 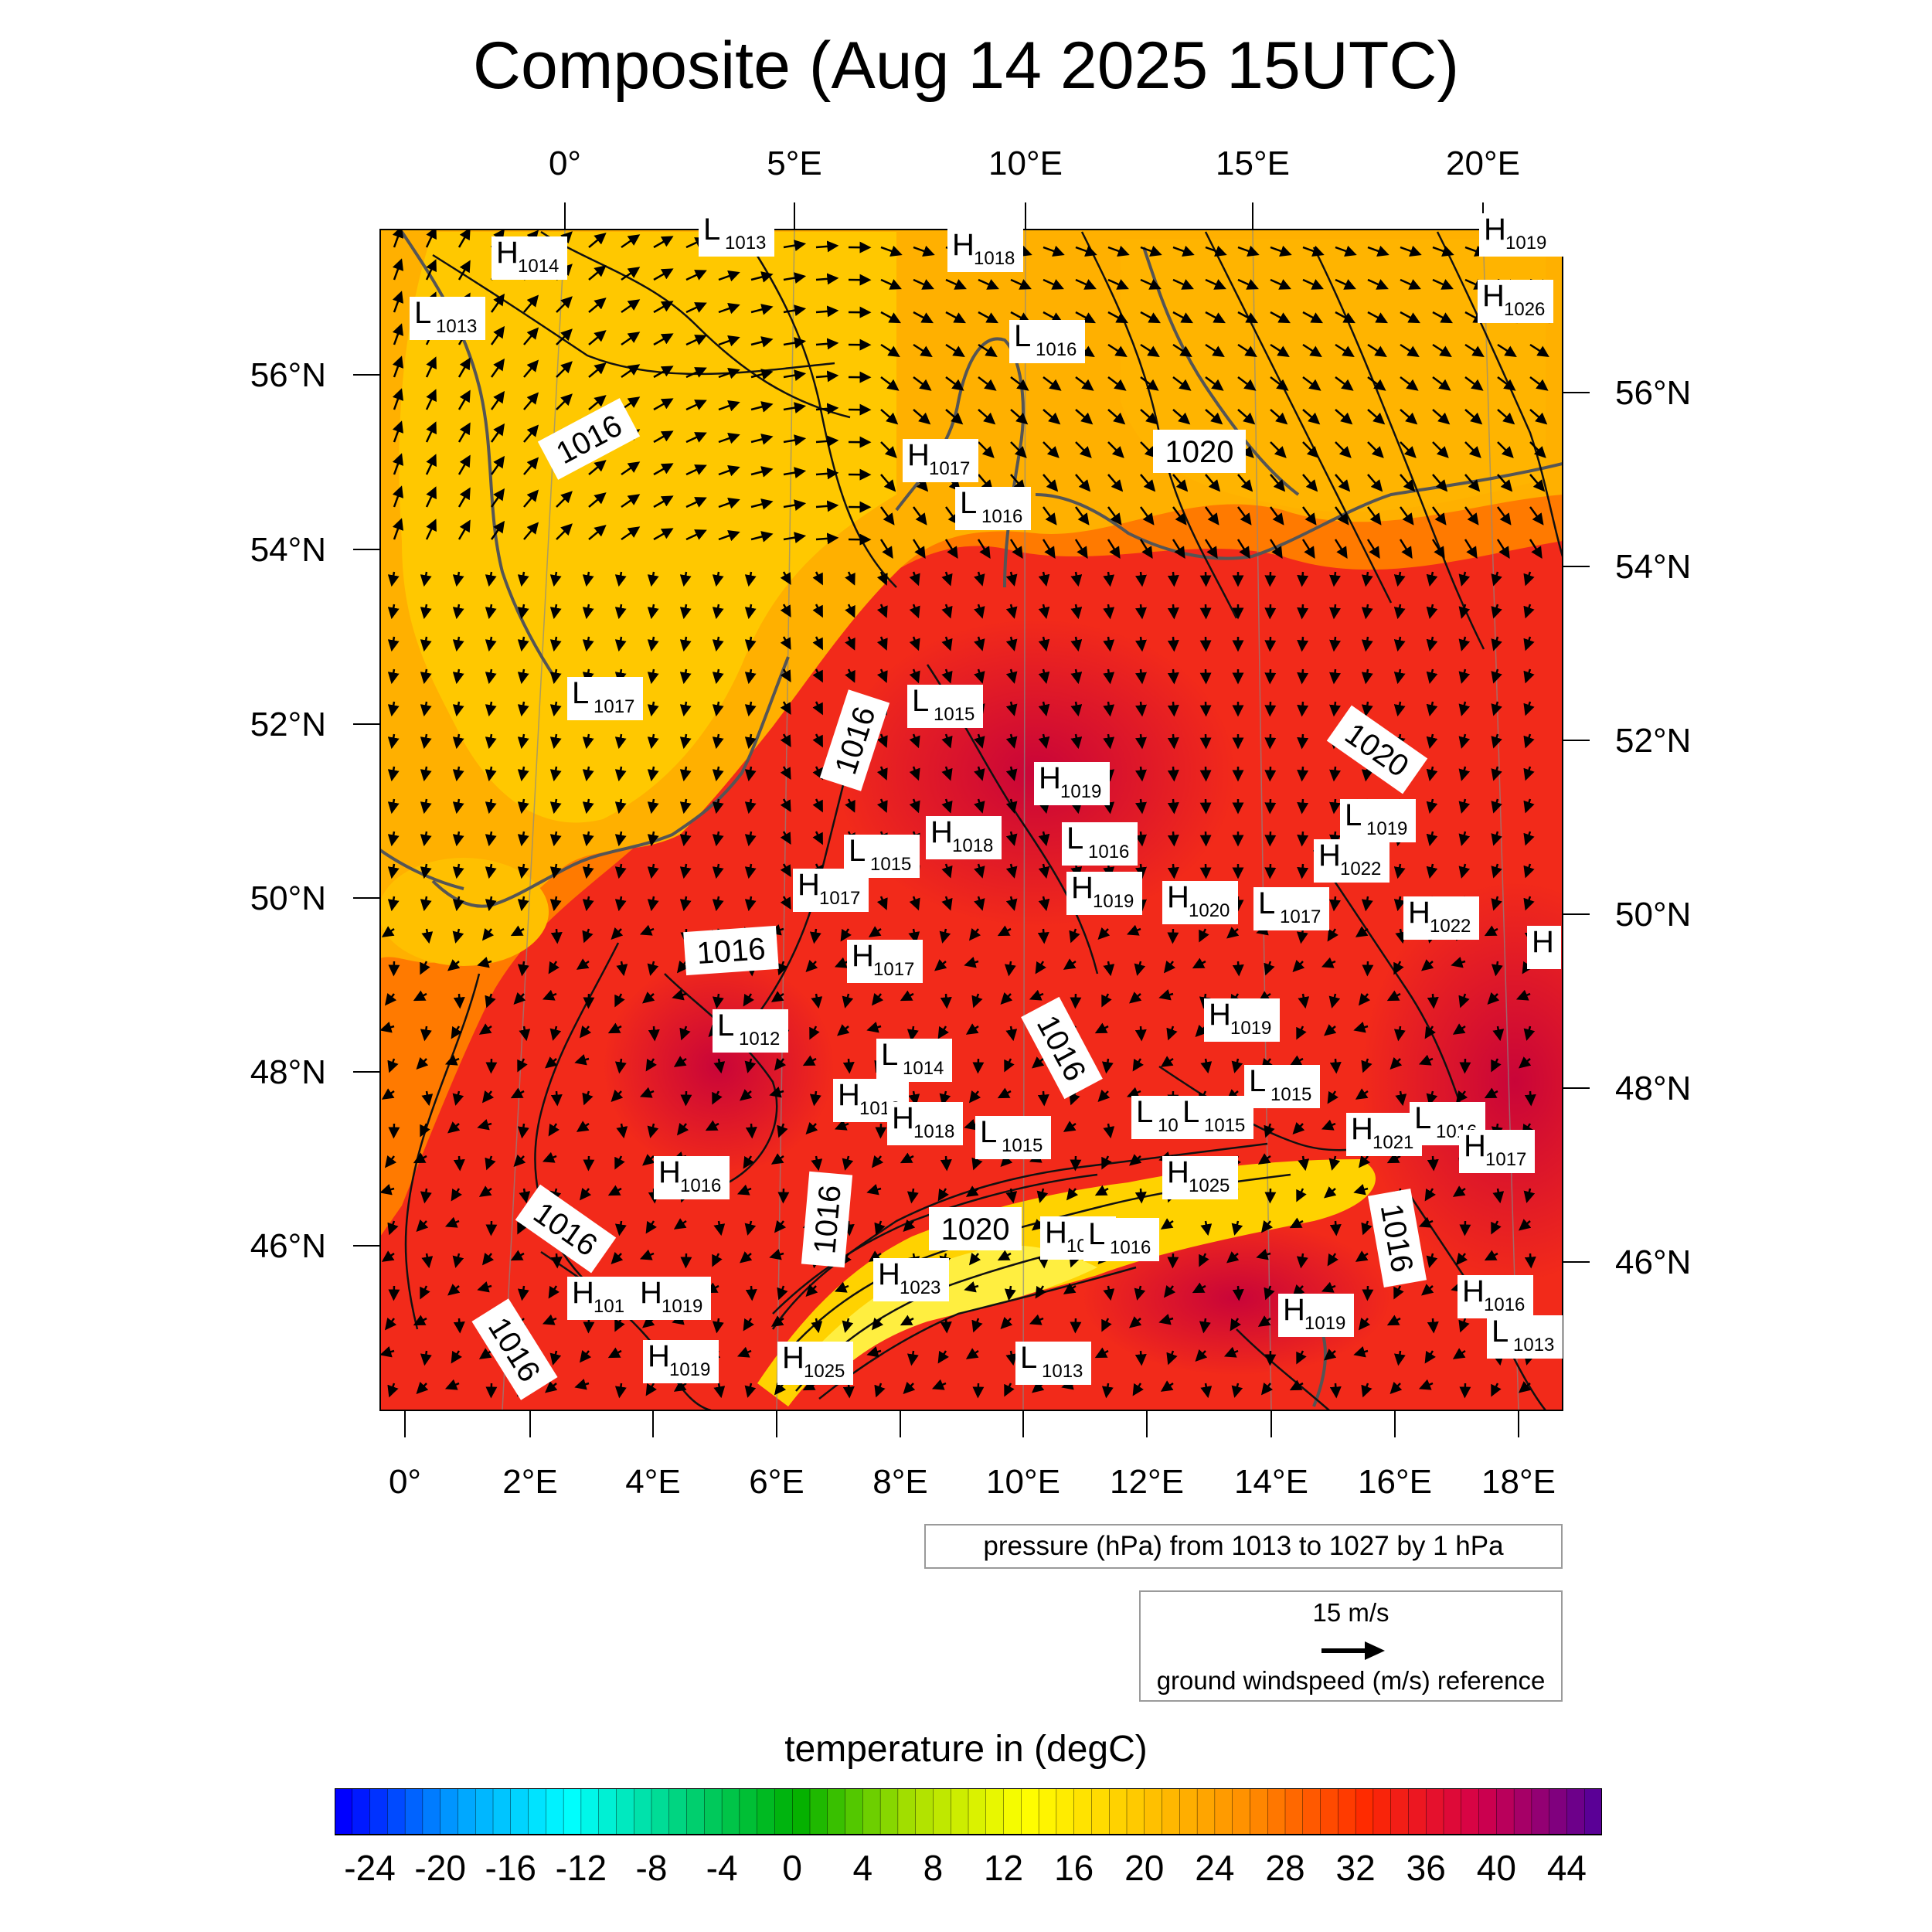 I want to click on right-lat-label: 52°N, so click(x=1653, y=741).